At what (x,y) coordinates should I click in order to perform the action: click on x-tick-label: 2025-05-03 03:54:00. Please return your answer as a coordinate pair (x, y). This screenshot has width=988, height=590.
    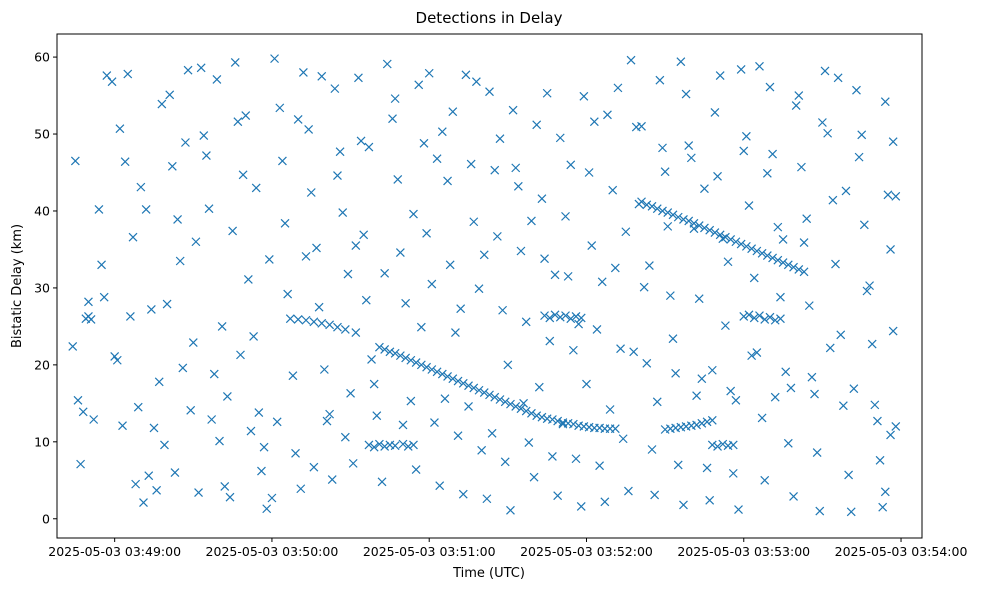
    Looking at the image, I should click on (901, 551).